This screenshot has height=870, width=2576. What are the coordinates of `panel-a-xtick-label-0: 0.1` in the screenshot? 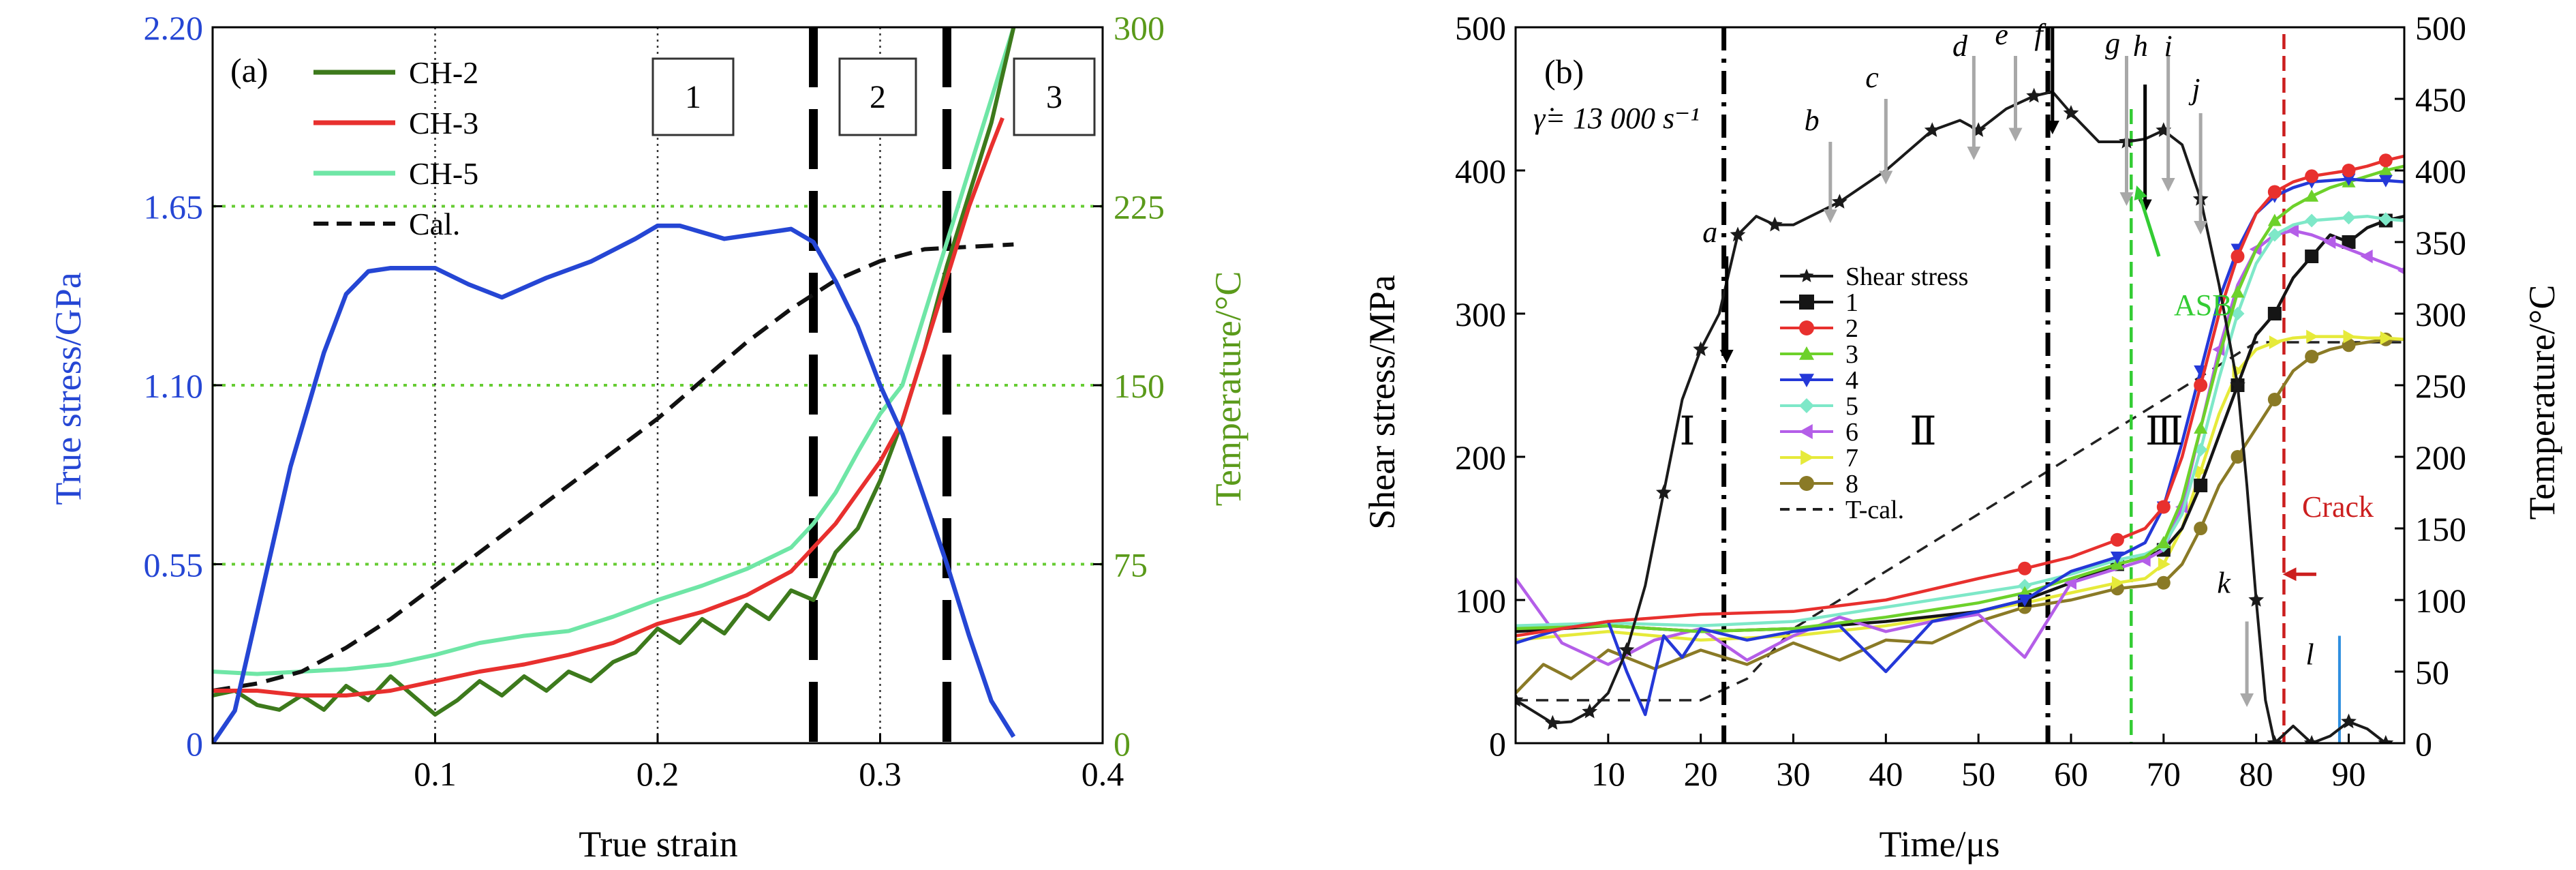 It's located at (435, 774).